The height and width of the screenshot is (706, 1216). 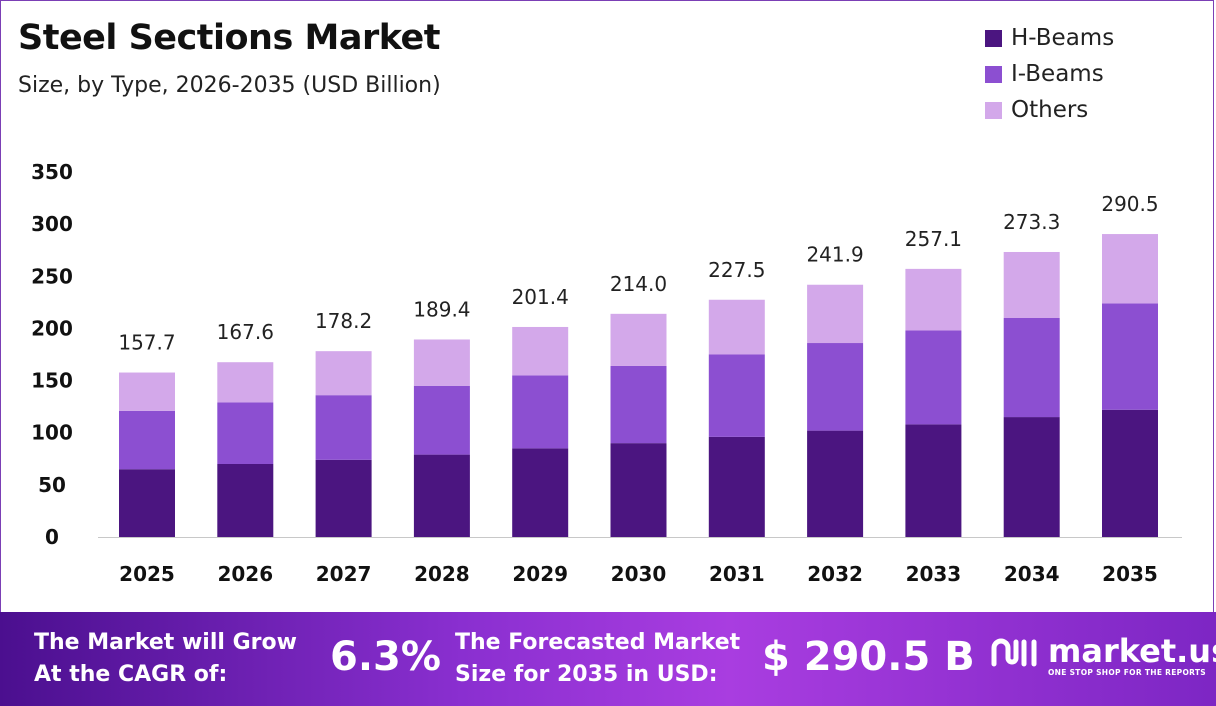 I want to click on y-tick-label: 300, so click(x=52, y=224).